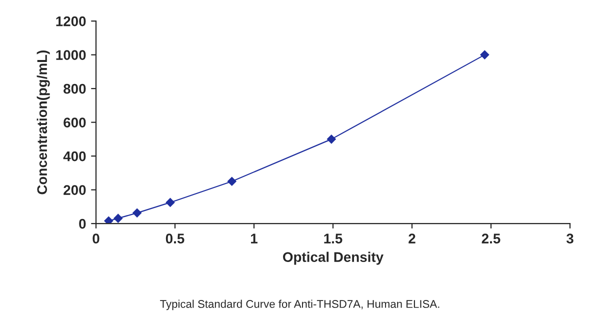 This screenshot has height=324, width=600. I want to click on x-tick-label: 2.5, so click(491, 239).